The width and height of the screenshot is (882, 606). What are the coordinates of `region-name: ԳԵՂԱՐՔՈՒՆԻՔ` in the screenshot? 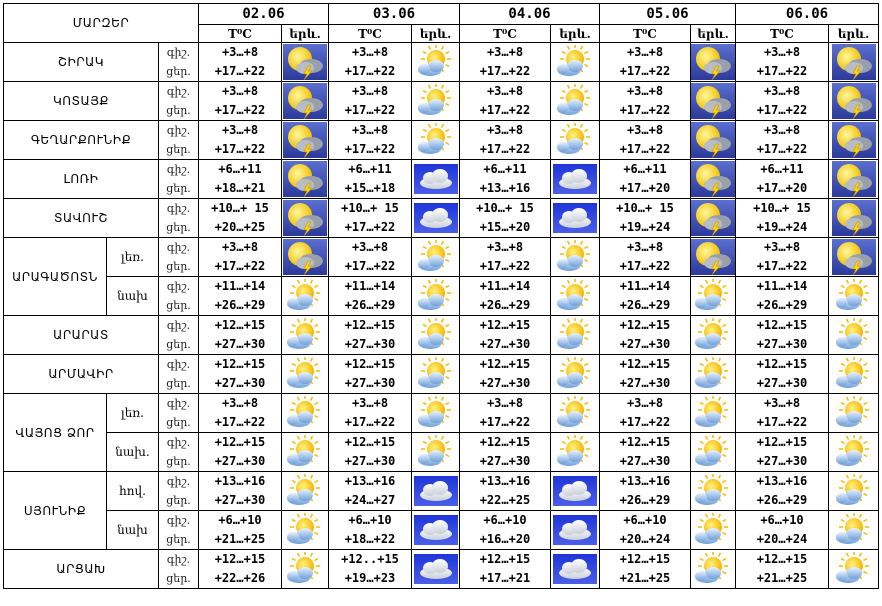 It's located at (81, 140).